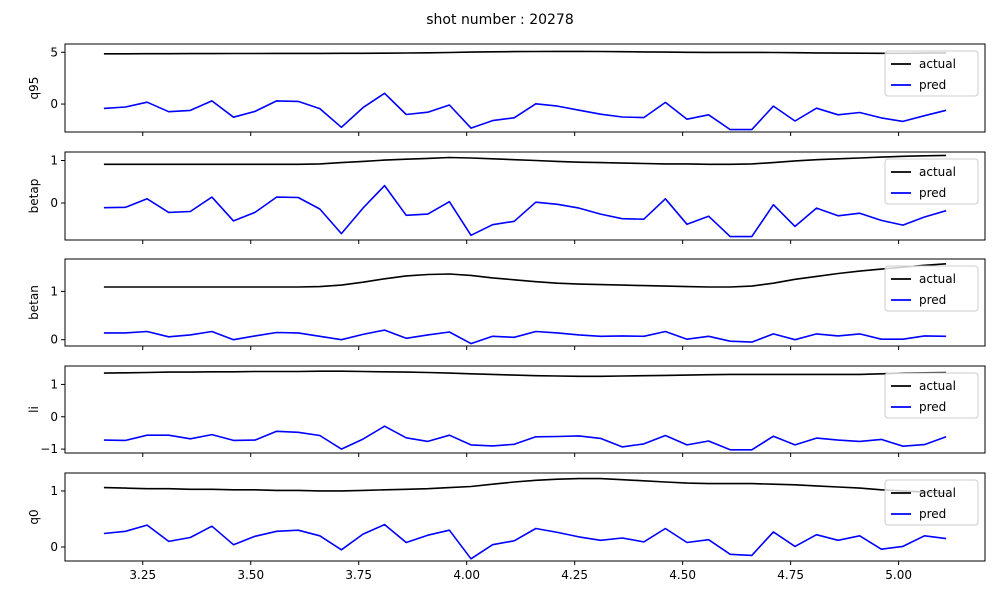  I want to click on y-tick-label: 5, so click(54, 52).